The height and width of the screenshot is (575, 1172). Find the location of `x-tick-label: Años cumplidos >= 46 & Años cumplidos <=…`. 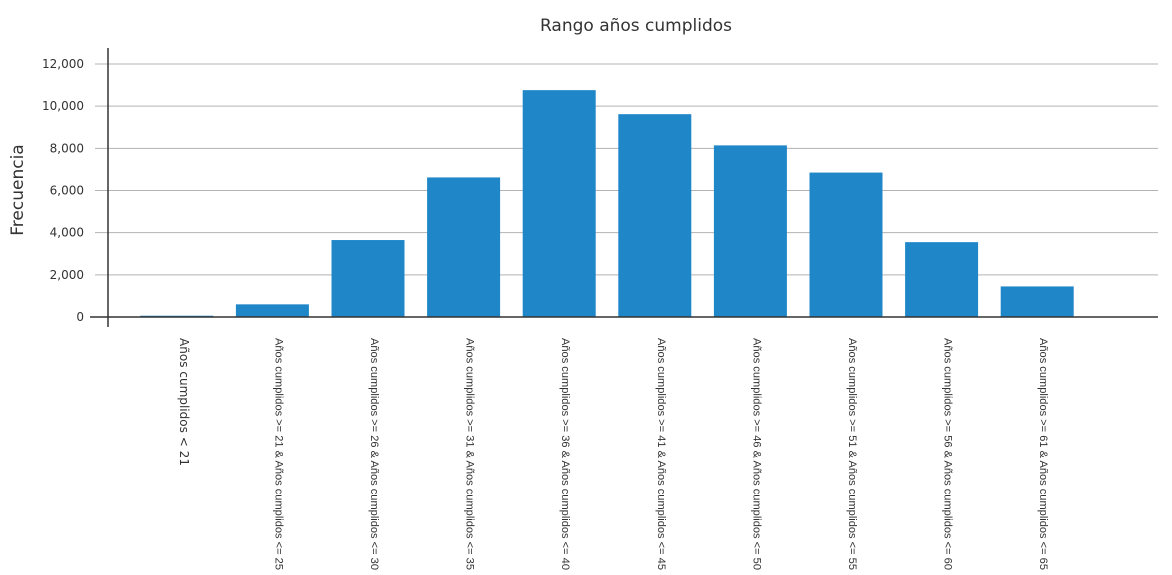

x-tick-label: Años cumplidos >= 46 & Años cumplidos <=… is located at coordinates (756, 454).